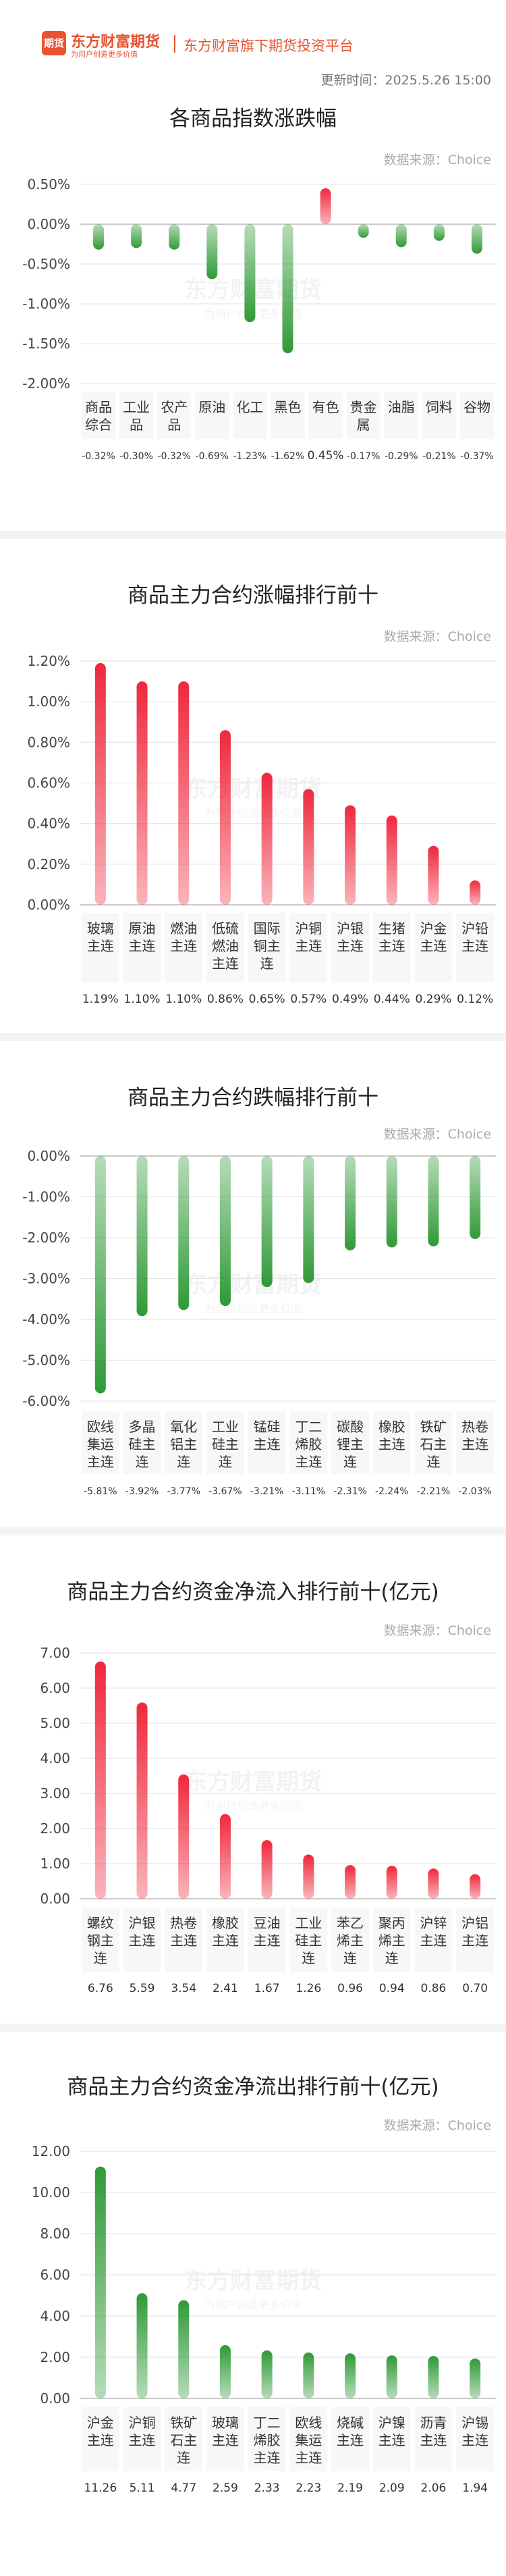 Image resolution: width=506 pixels, height=2576 pixels. I want to click on watermark: 东方财富期货, so click(253, 1782).